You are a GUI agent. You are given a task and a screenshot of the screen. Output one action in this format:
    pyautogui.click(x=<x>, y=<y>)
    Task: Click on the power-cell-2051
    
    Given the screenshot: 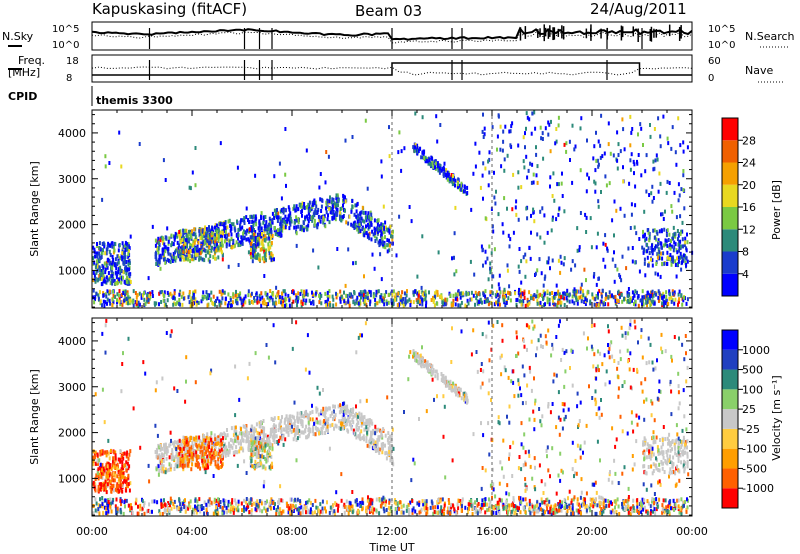 What is the action you would take?
    pyautogui.click(x=105, y=302)
    